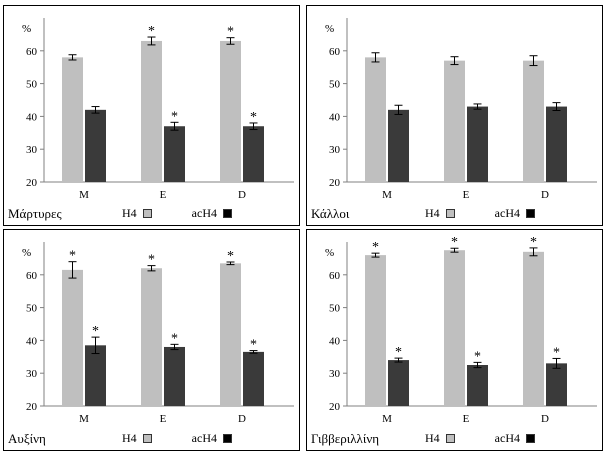 This screenshot has width=609, height=457. What do you see at coordinates (27, 438) in the screenshot?
I see `panel-title: Αυξίνη` at bounding box center [27, 438].